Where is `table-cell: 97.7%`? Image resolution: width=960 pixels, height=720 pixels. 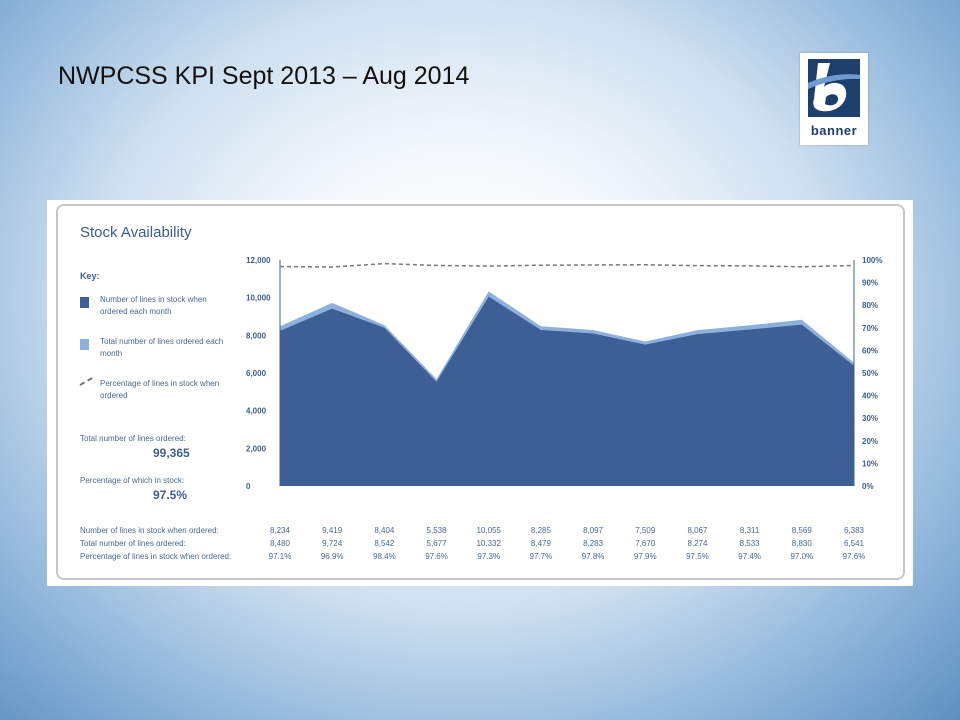
table-cell: 97.7% is located at coordinates (541, 556).